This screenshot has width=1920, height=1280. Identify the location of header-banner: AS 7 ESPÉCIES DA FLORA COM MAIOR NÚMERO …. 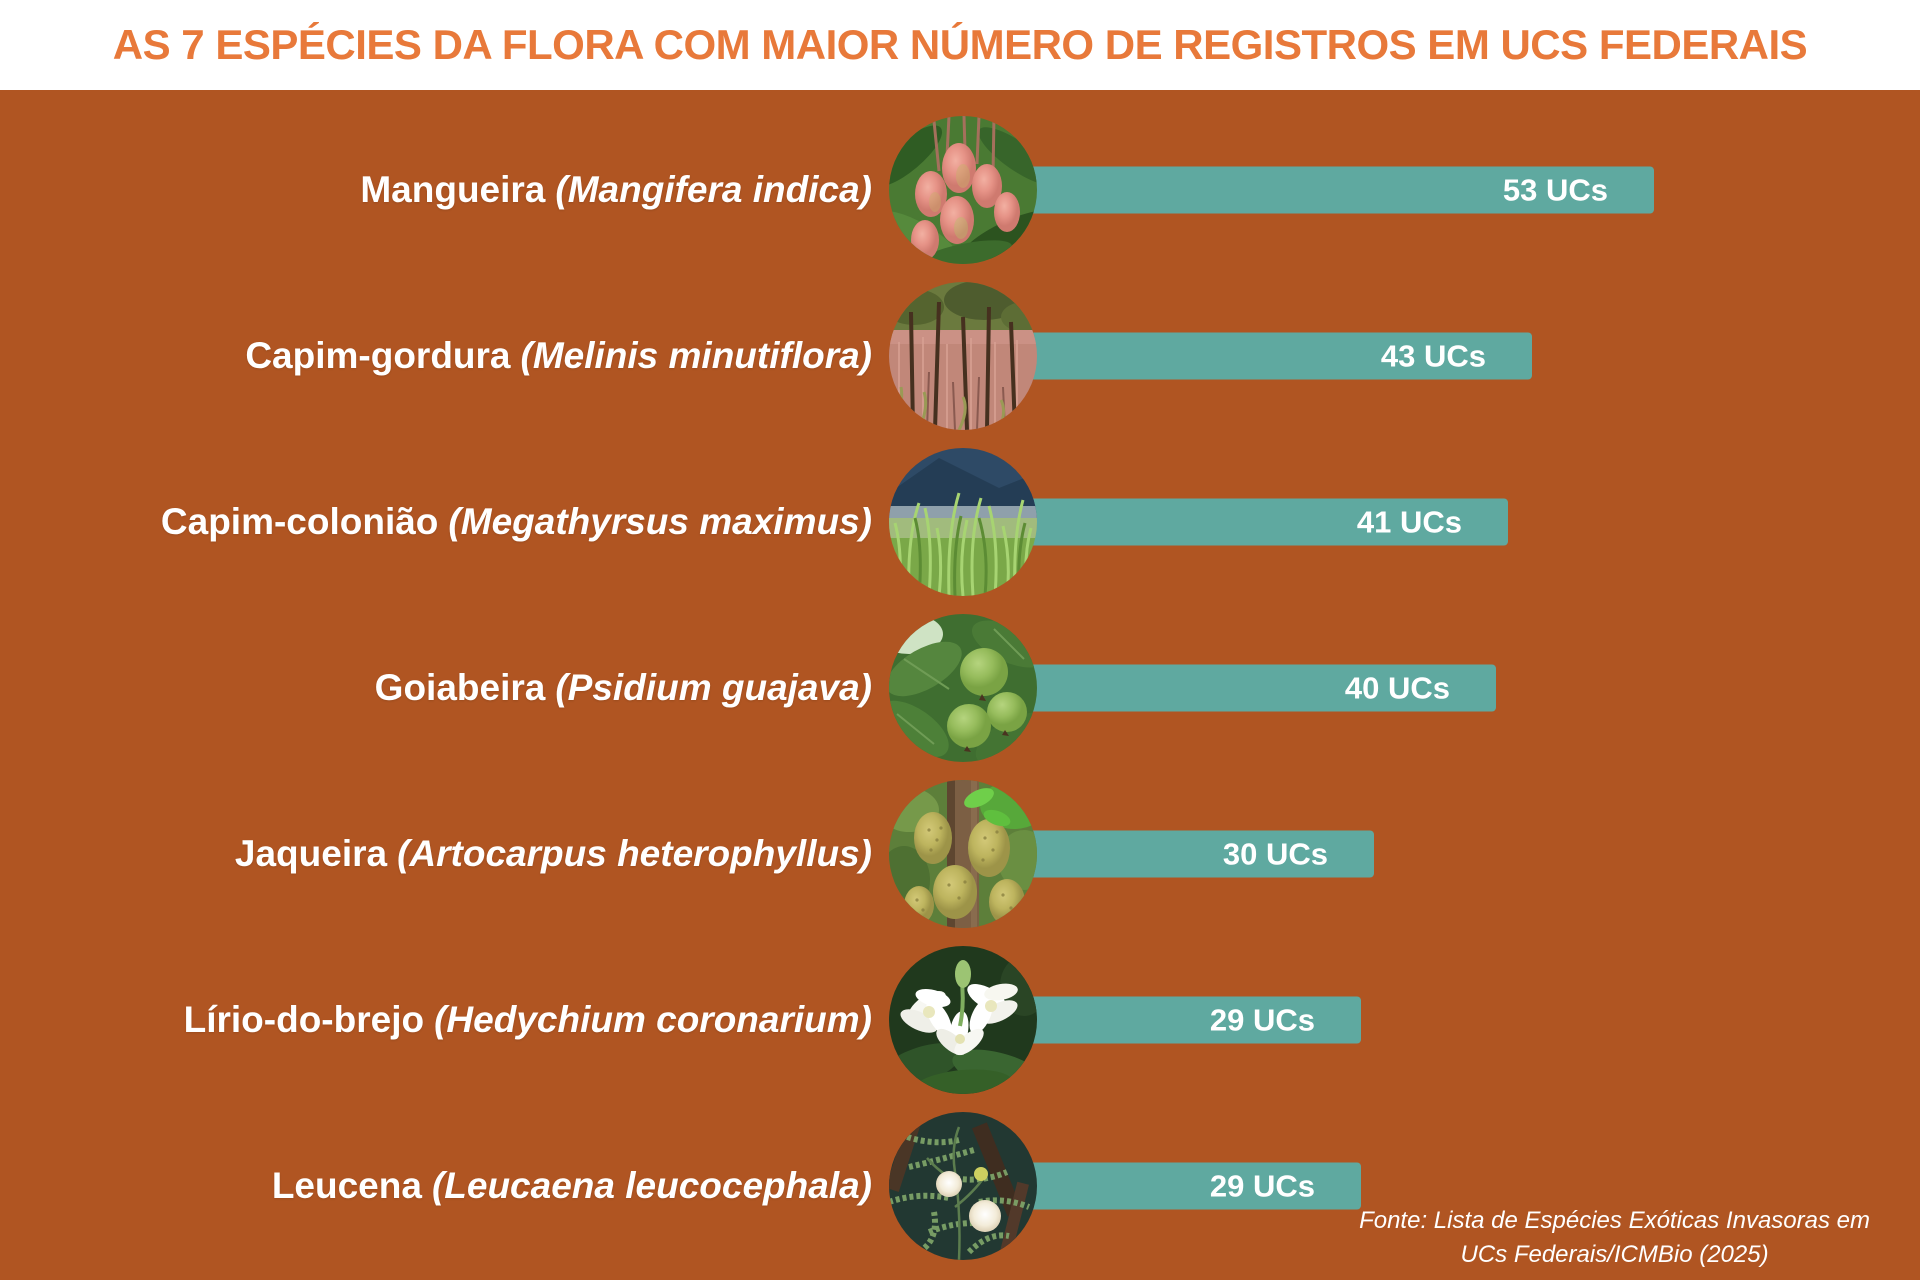
(960, 45).